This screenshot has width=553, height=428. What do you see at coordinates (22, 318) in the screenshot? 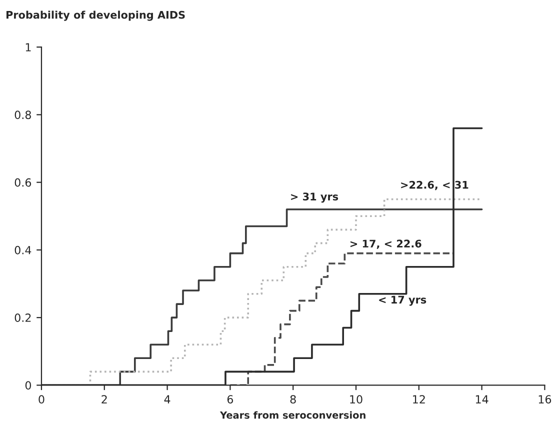
I see `y-tick-label: 0.2` at bounding box center [22, 318].